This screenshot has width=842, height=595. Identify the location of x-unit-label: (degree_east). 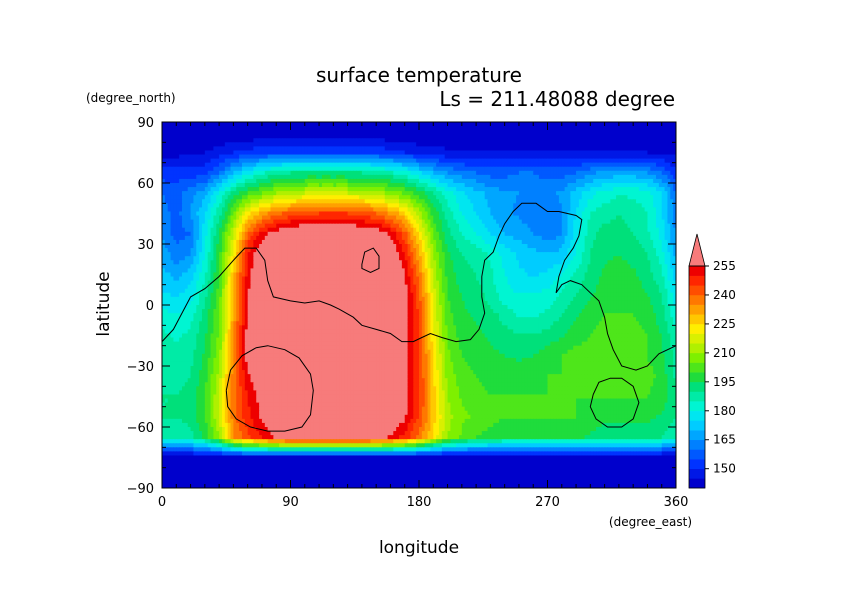
(650, 522).